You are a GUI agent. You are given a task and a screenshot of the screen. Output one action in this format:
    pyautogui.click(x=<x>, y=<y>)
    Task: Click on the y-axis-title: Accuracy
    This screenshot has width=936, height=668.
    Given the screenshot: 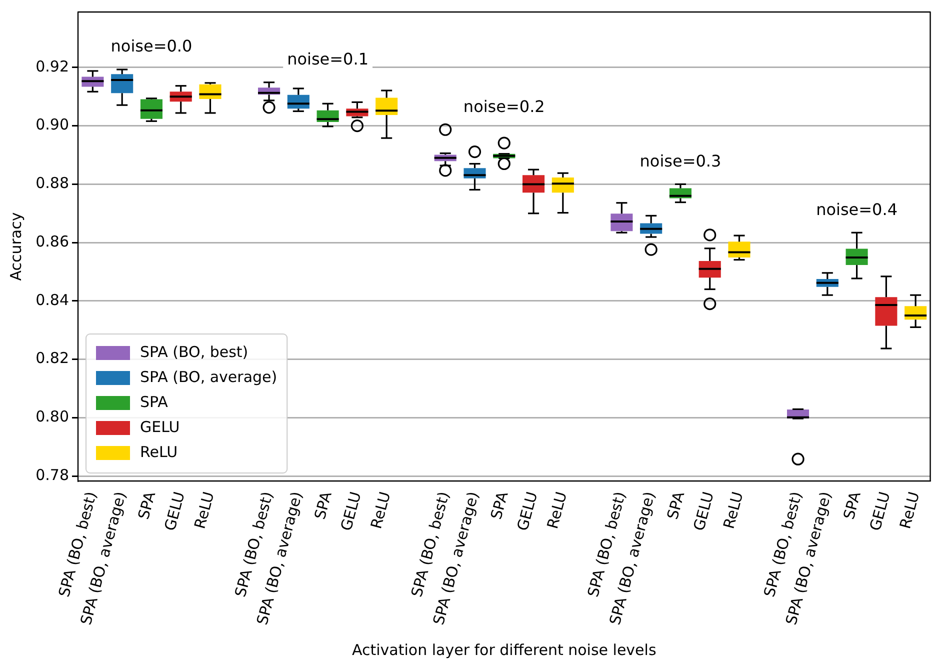 What is the action you would take?
    pyautogui.click(x=15, y=246)
    